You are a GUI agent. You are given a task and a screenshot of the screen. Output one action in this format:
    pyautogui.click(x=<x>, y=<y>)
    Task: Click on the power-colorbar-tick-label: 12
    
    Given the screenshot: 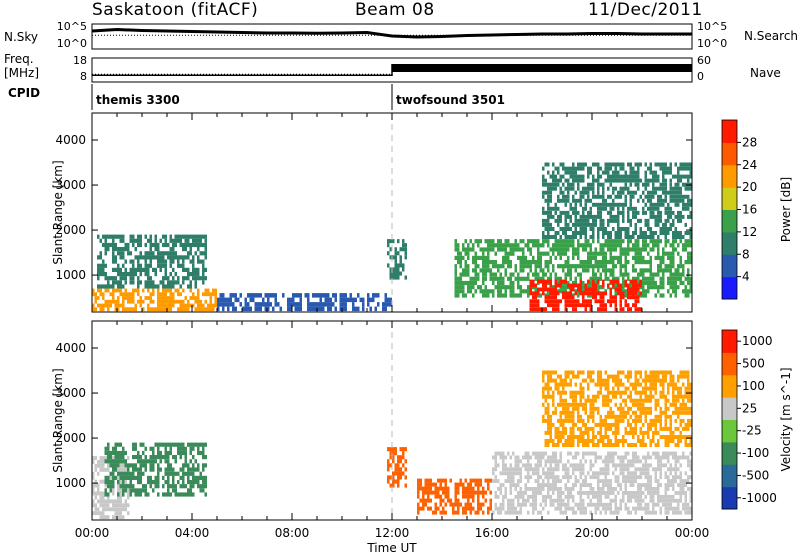 What is the action you would take?
    pyautogui.click(x=749, y=232)
    